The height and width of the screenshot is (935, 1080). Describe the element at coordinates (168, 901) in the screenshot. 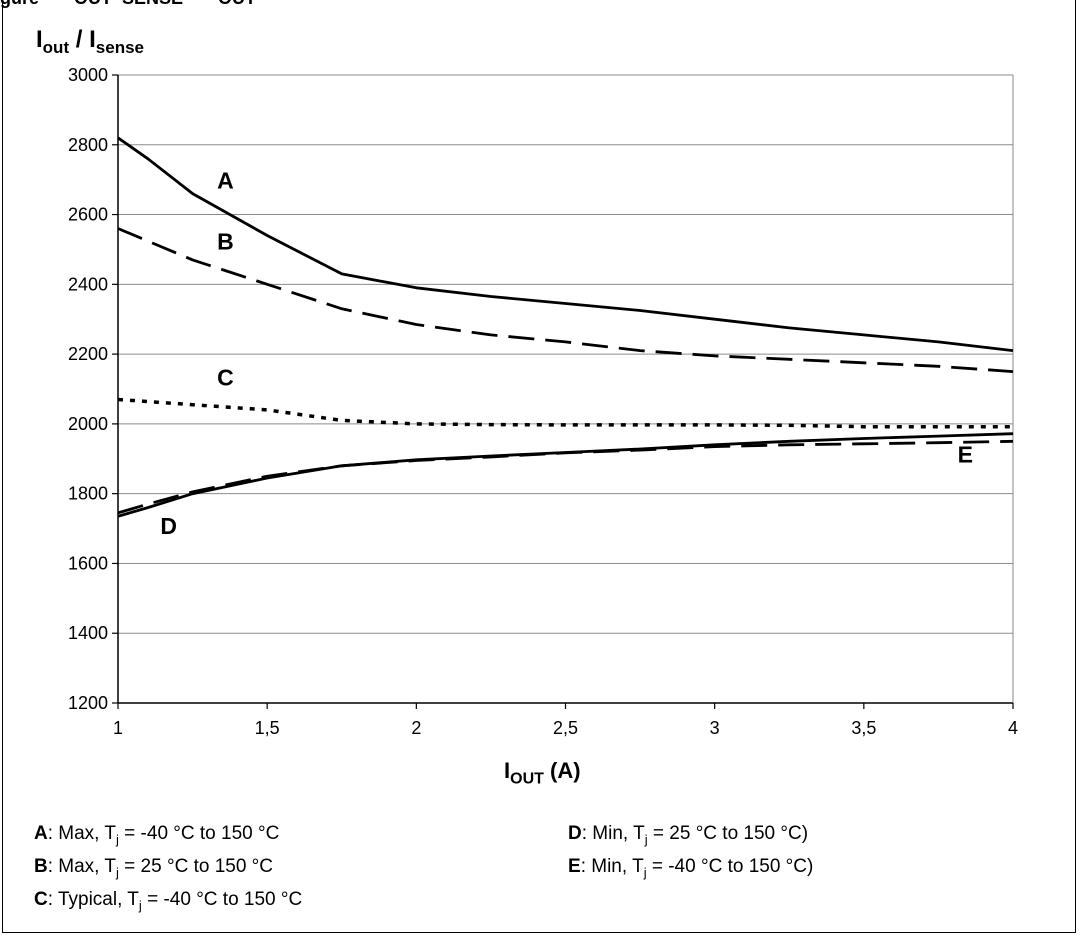

I see `legend-item-c: C: Typical, Tj = -40 °C to 150 °C` at that location.